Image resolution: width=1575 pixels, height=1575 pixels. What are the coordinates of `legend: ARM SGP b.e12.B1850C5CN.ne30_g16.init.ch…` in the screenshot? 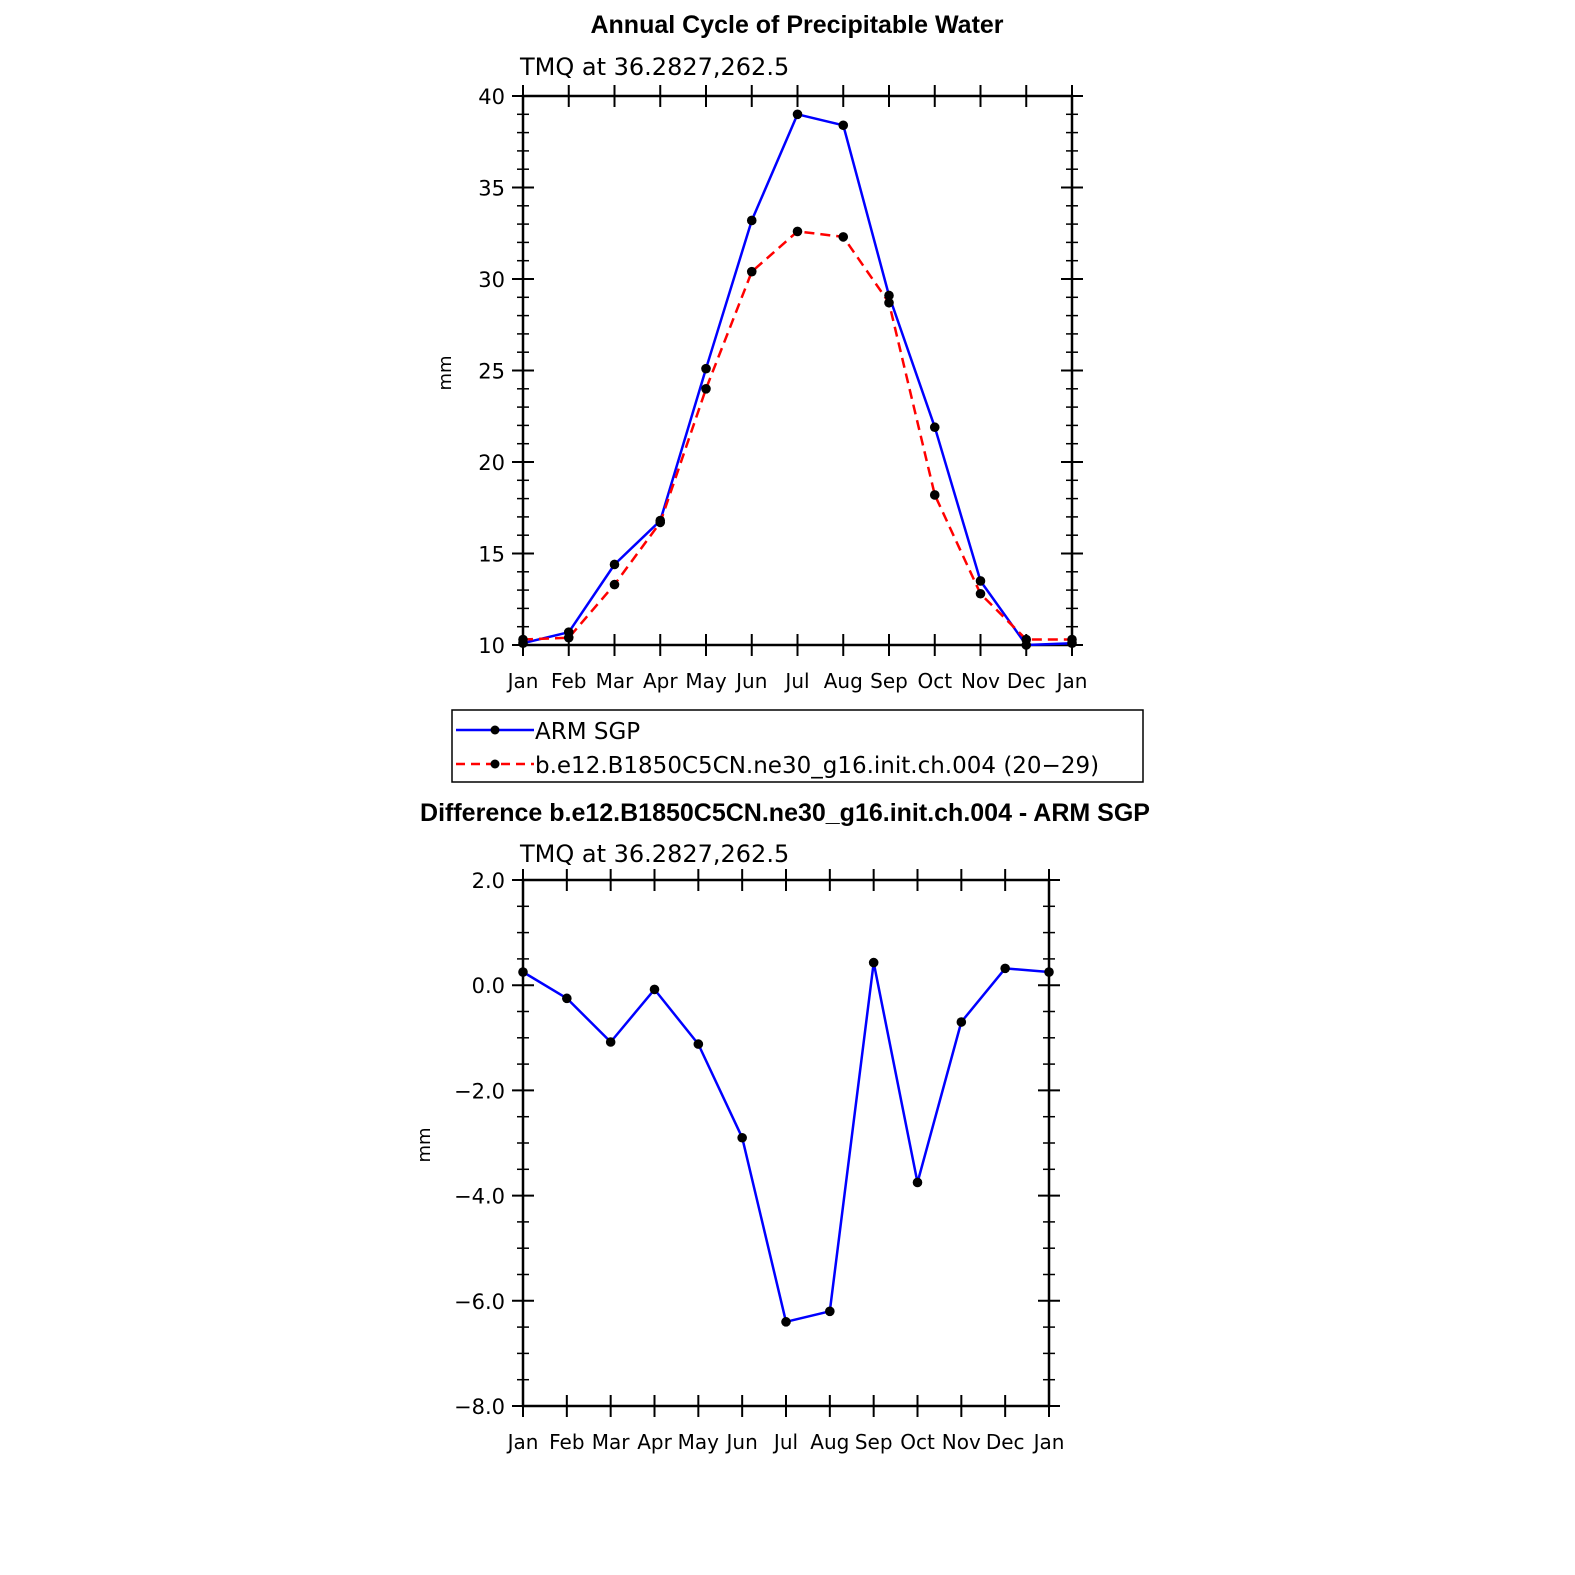 It's located at (797, 746).